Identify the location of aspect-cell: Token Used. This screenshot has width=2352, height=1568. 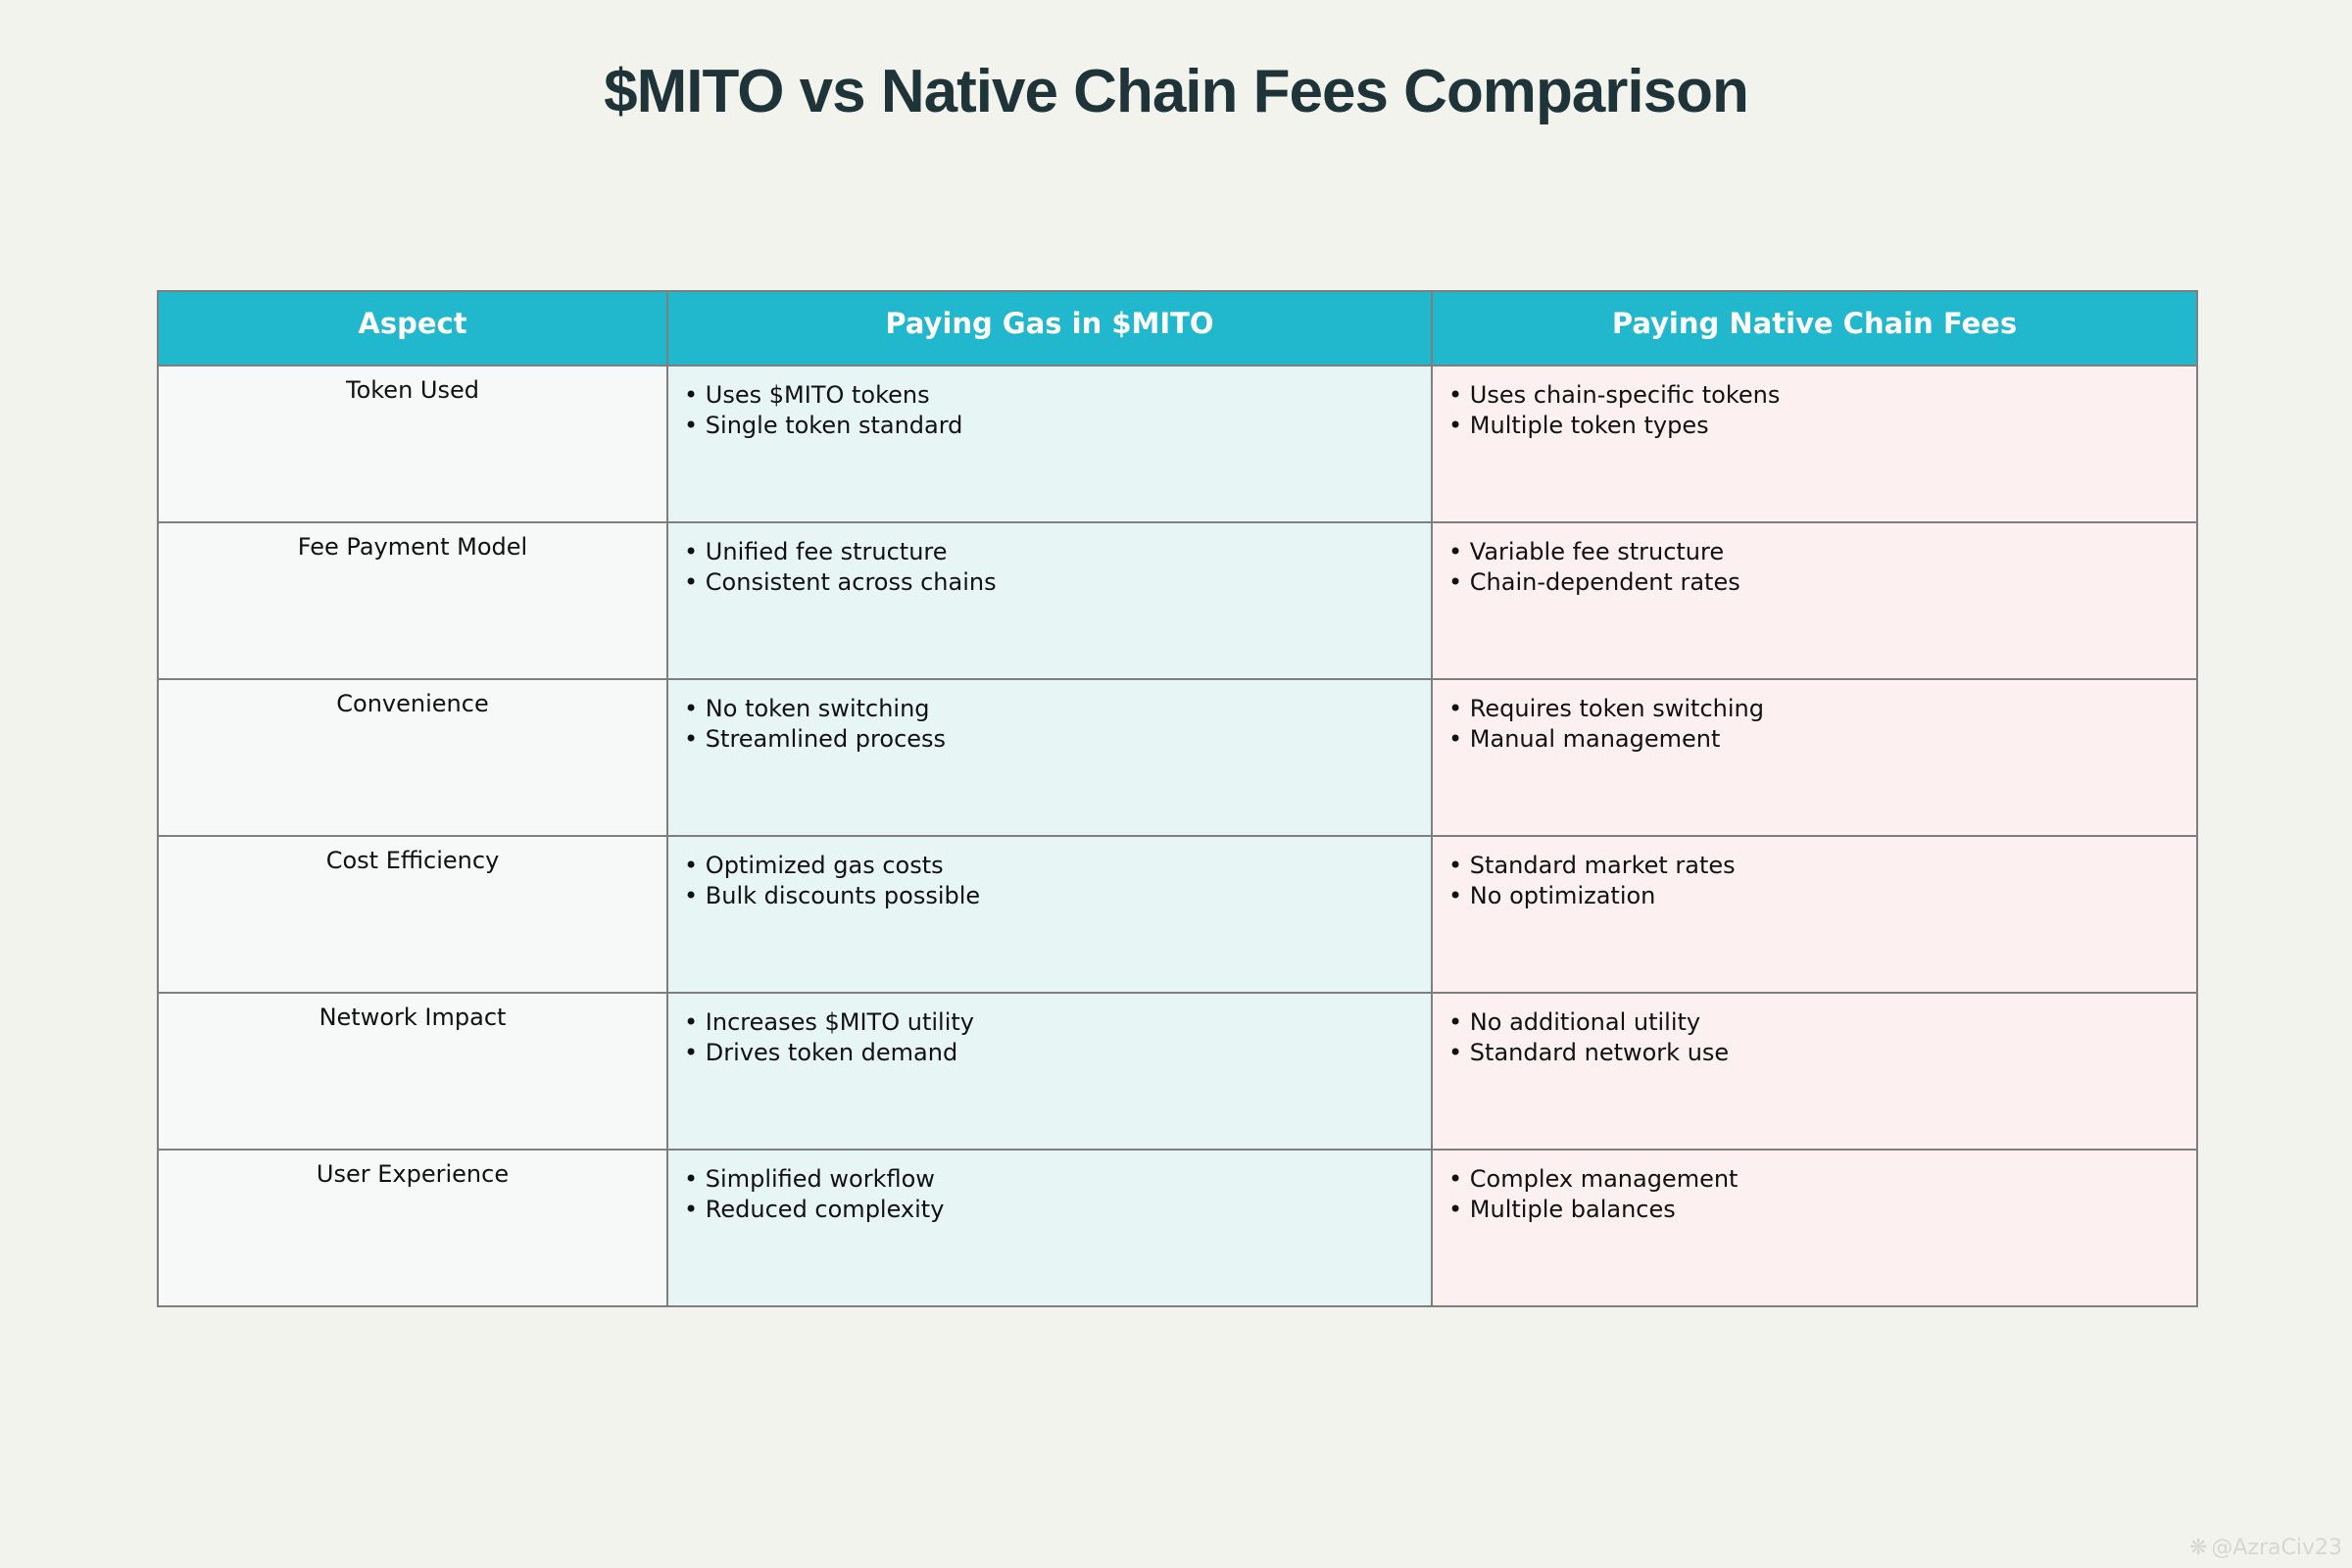
(412, 444).